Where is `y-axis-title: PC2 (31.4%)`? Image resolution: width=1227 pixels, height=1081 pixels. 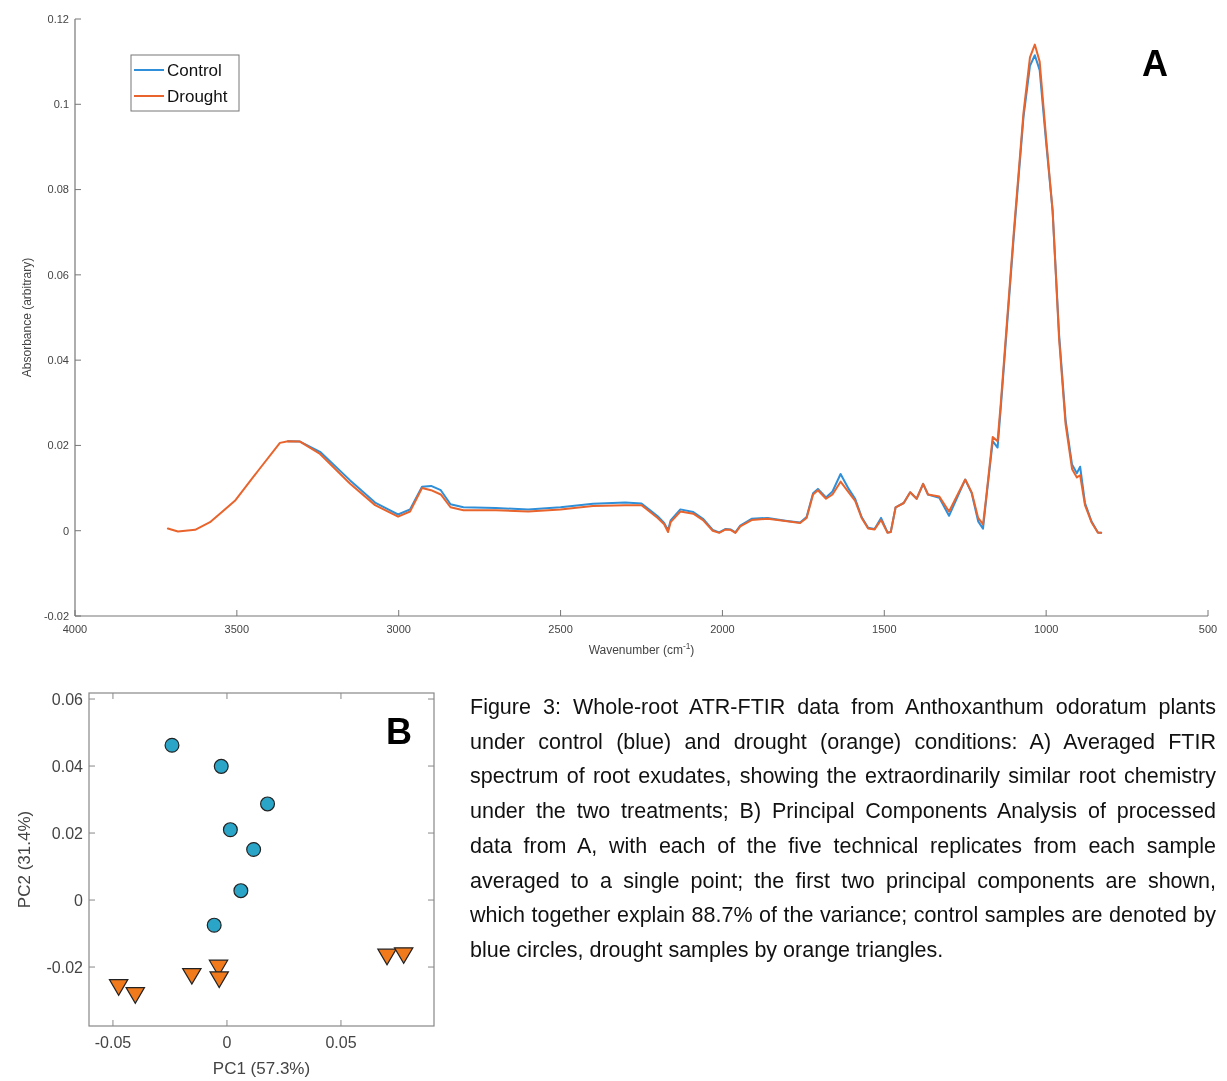
y-axis-title: PC2 (31.4%) is located at coordinates (24, 859).